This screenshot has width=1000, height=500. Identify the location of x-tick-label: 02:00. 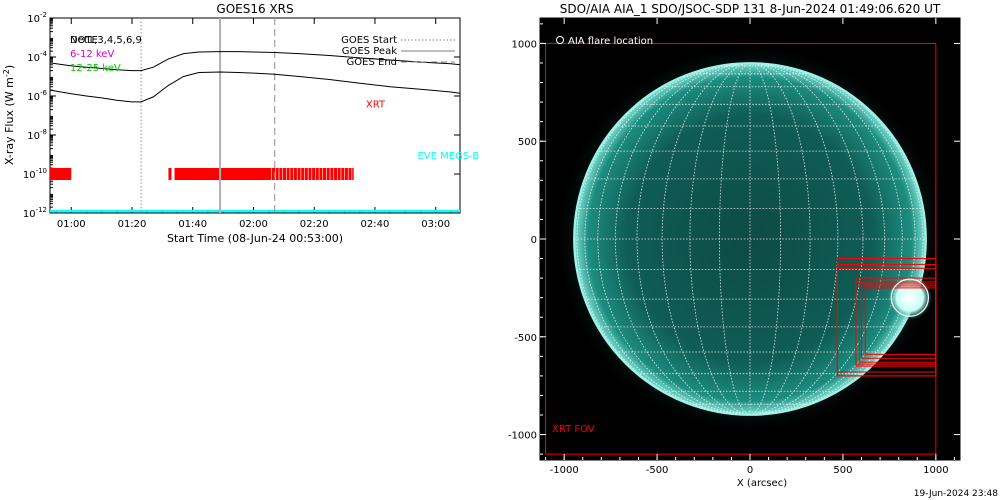
(253, 224).